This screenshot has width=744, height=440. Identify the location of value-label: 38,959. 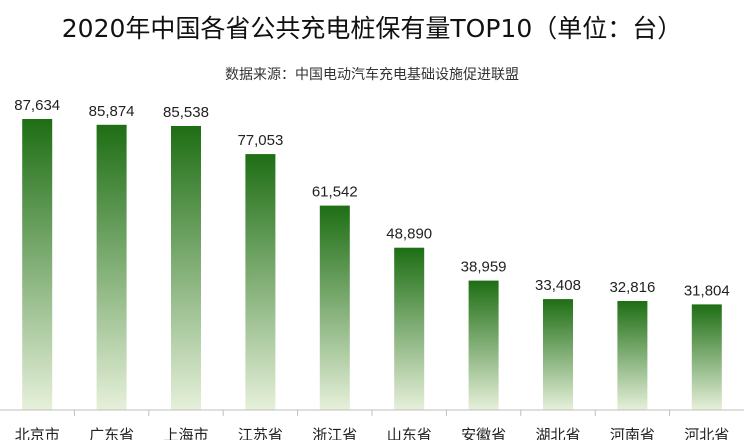
(484, 267).